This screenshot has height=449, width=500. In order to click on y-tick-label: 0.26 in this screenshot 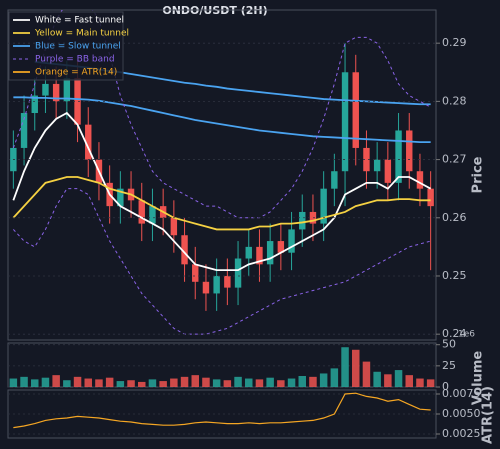, I will do `click(454, 217)`.